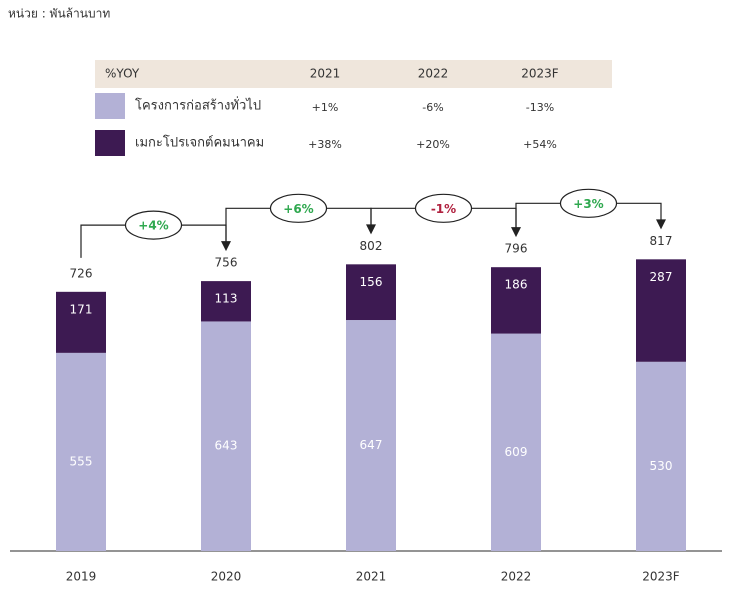  I want to click on x-tick-label: 2023F, so click(661, 577).